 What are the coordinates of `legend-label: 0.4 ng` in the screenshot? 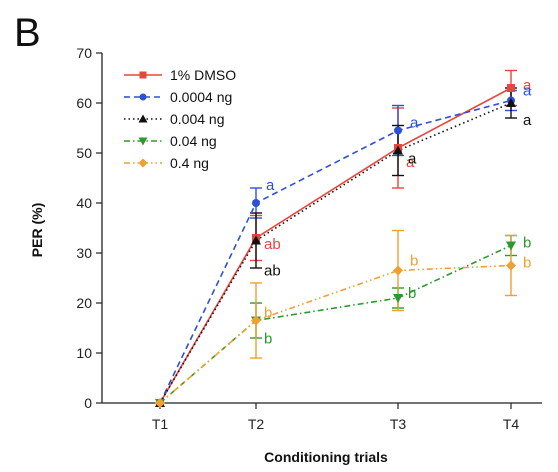 It's located at (189, 163).